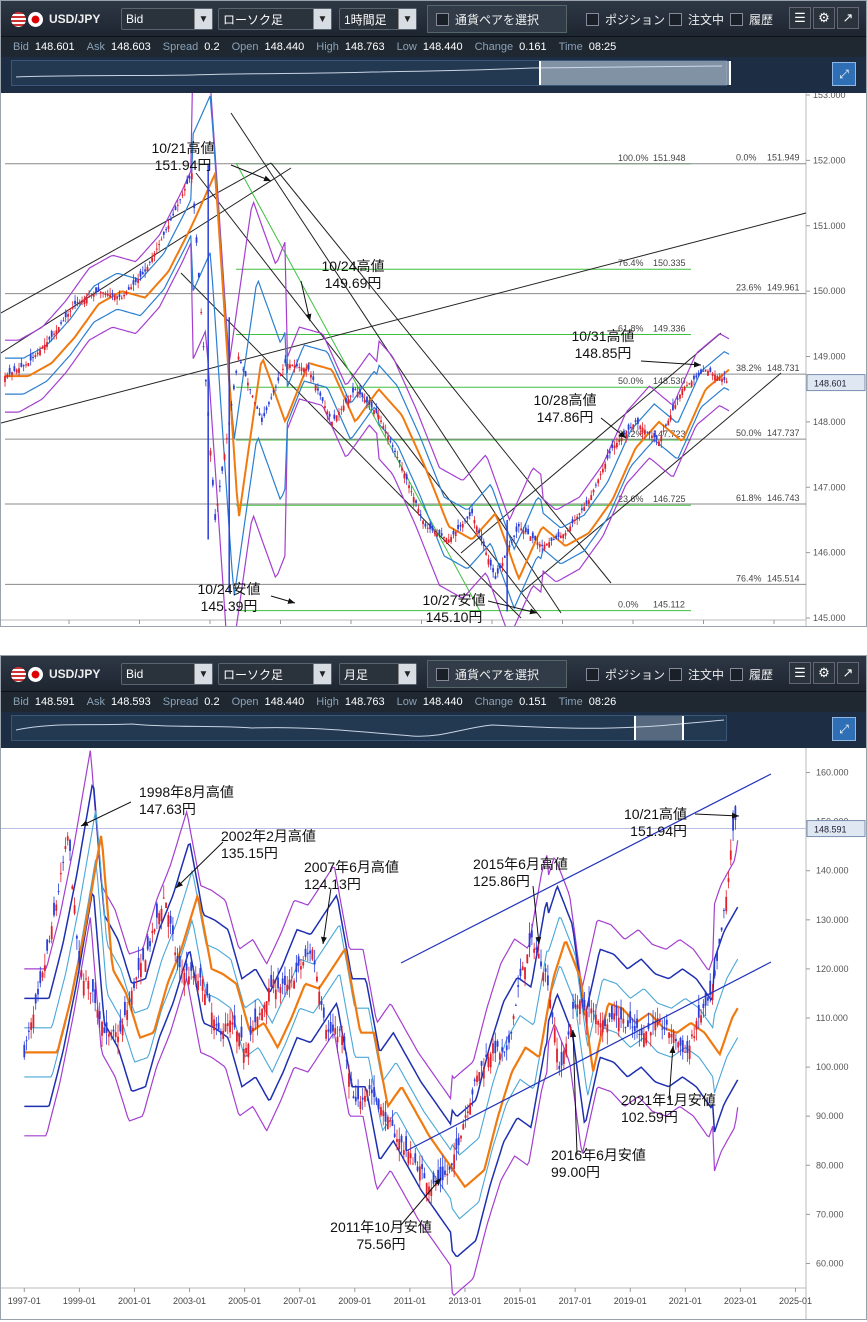  What do you see at coordinates (35, 19) in the screenshot?
I see `jp-flag-icon` at bounding box center [35, 19].